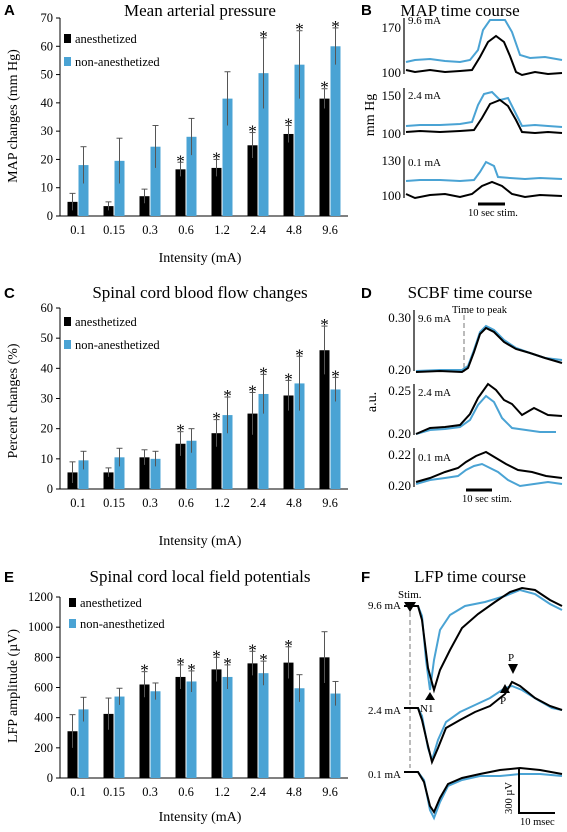  What do you see at coordinates (470, 576) in the screenshot?
I see `panel-title: LFP time course` at bounding box center [470, 576].